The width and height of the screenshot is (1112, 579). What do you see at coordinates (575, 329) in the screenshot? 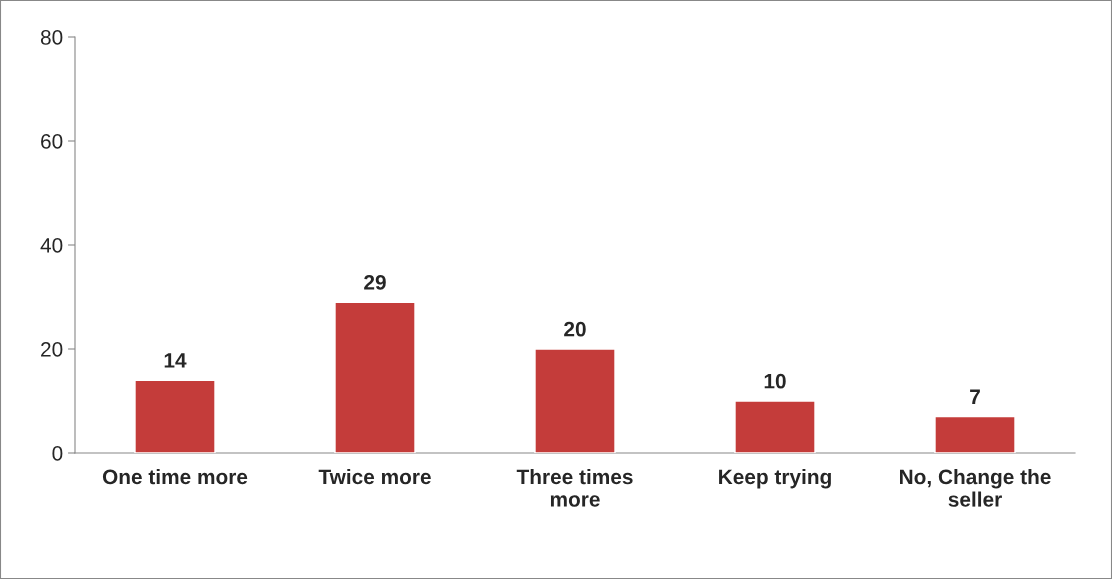
I see `data-label: 20` at bounding box center [575, 329].